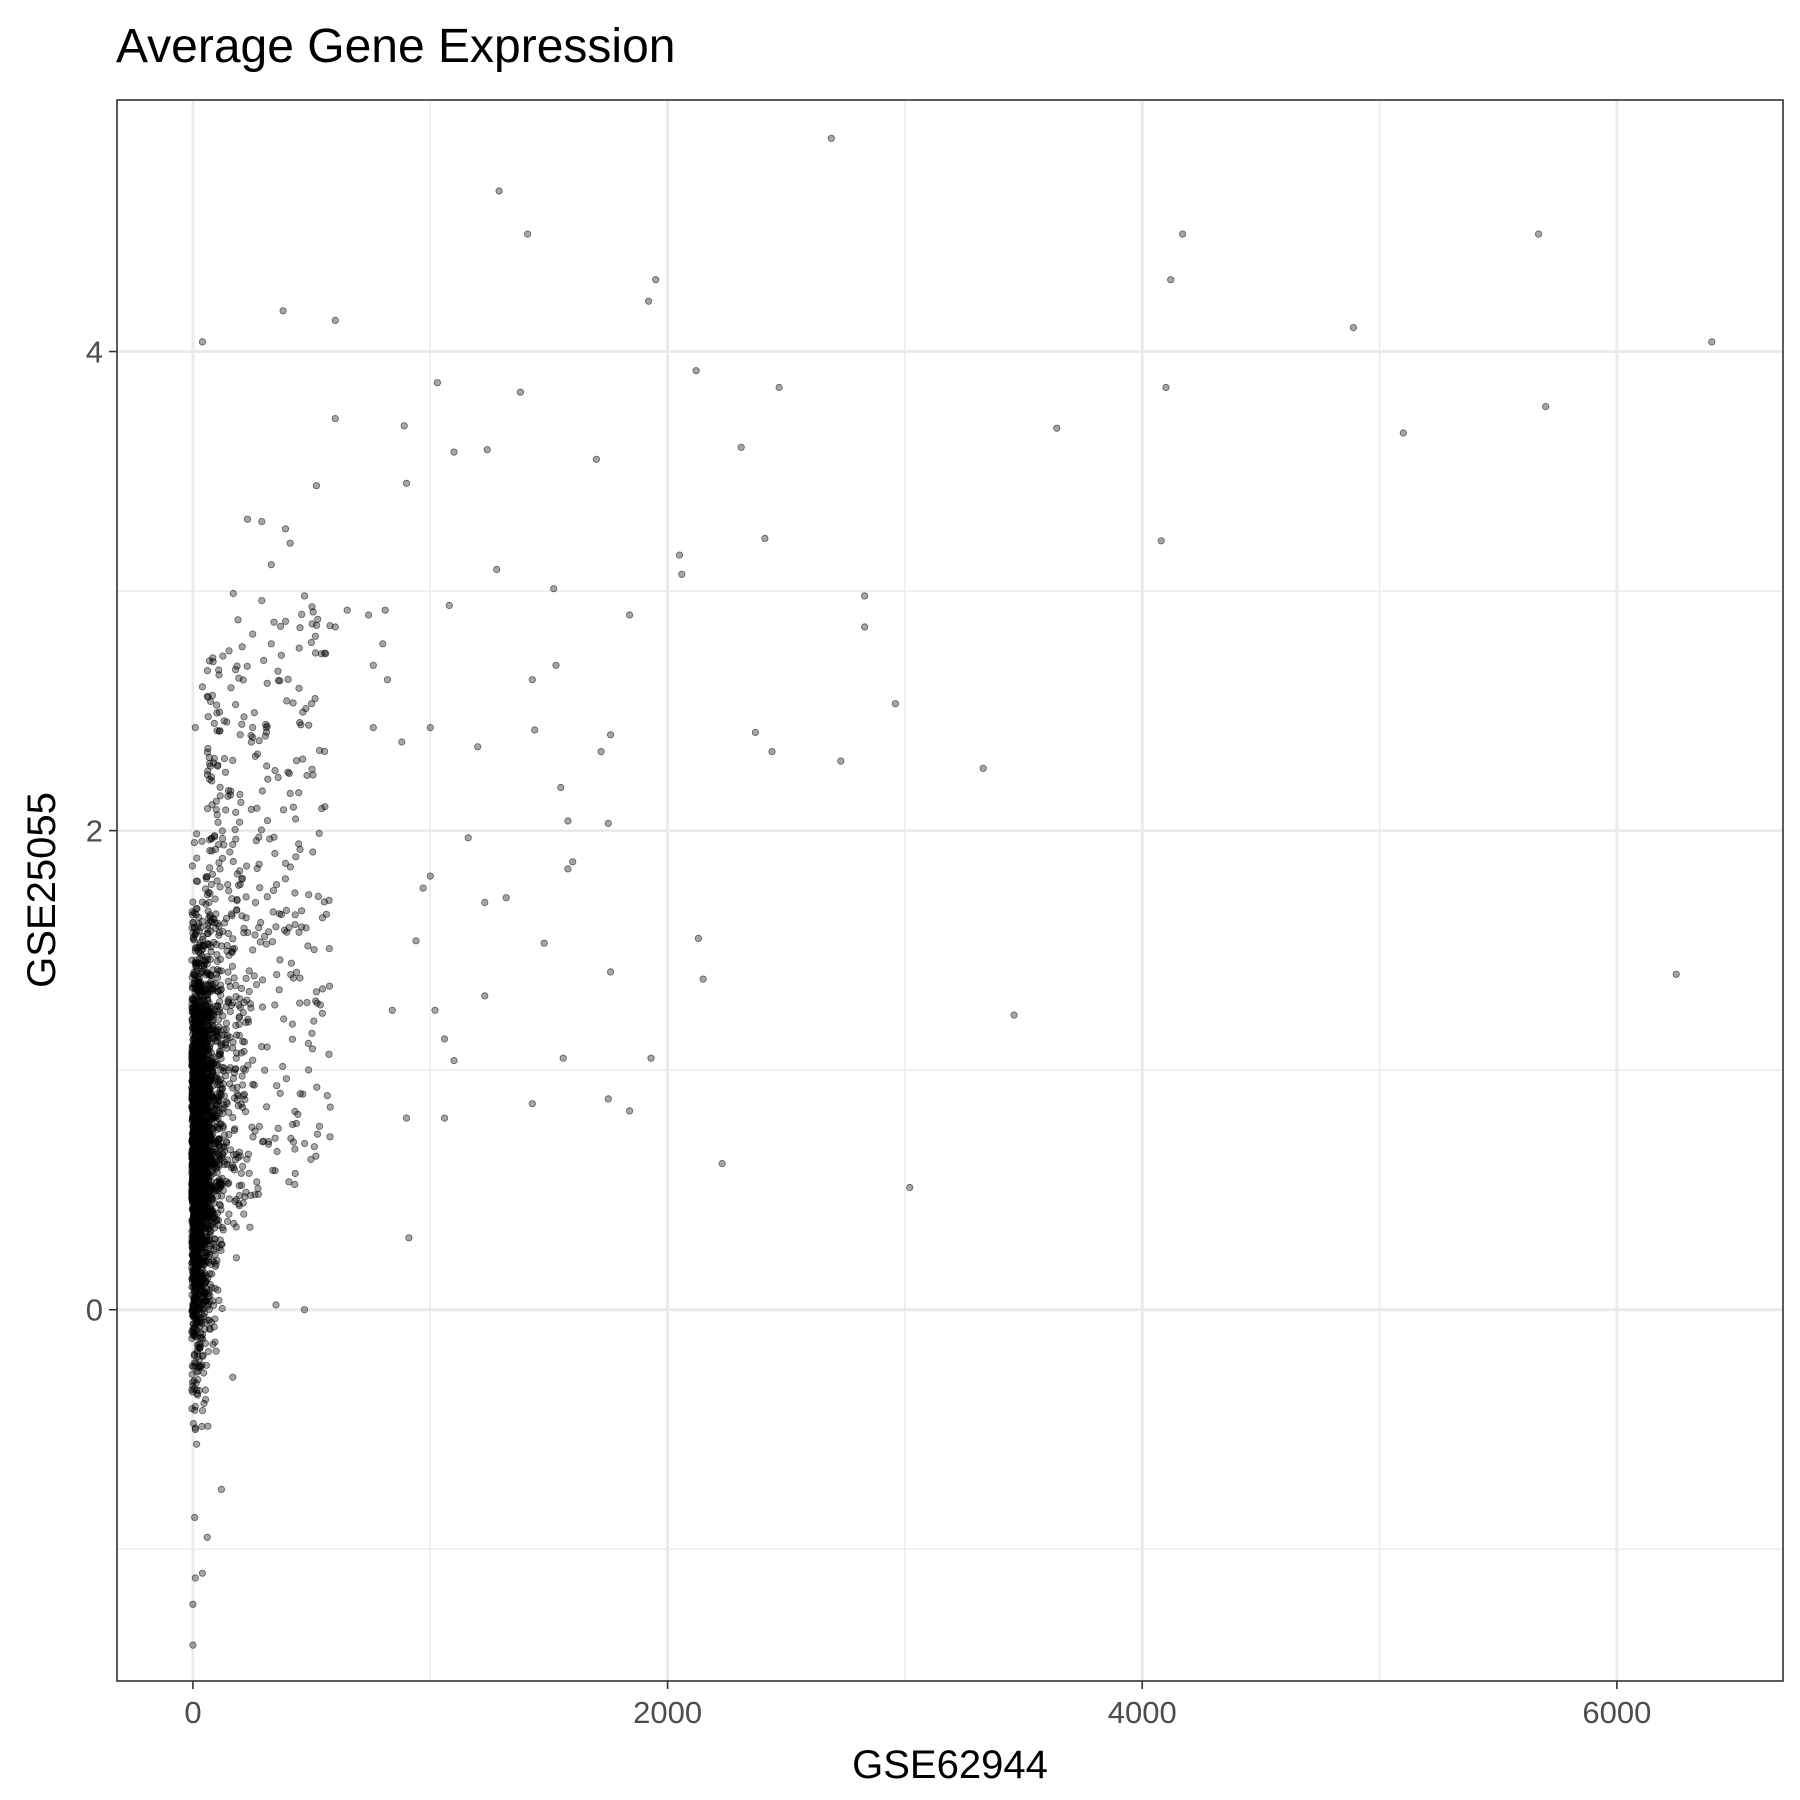  Describe the element at coordinates (395, 46) in the screenshot. I see `chart-title: Average Gene Expression` at that location.